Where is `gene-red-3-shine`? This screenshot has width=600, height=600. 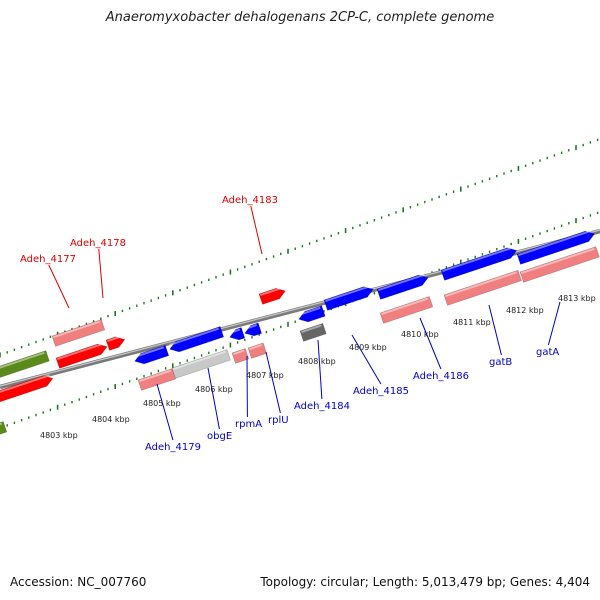
gene-red-3-shine is located at coordinates (114, 339).